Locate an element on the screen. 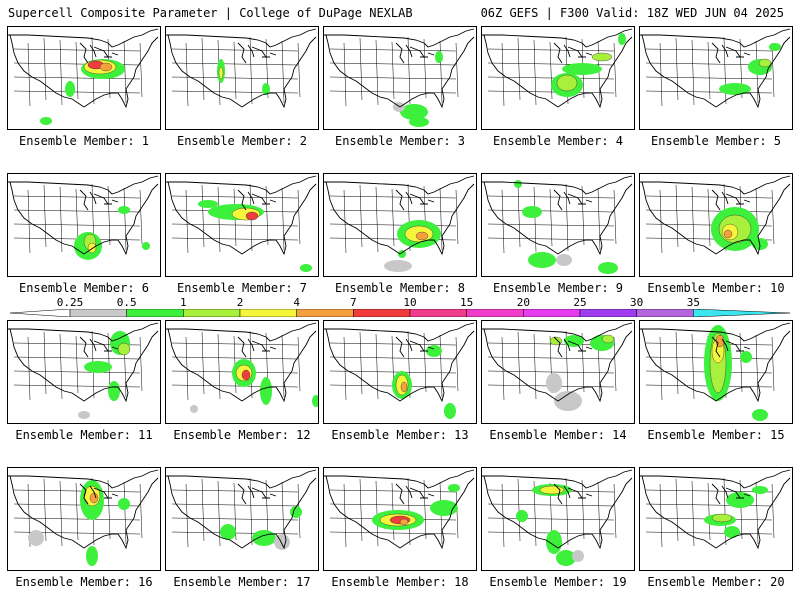  ensemble-member-label: Ensemble Member: 12 is located at coordinates (242, 435).